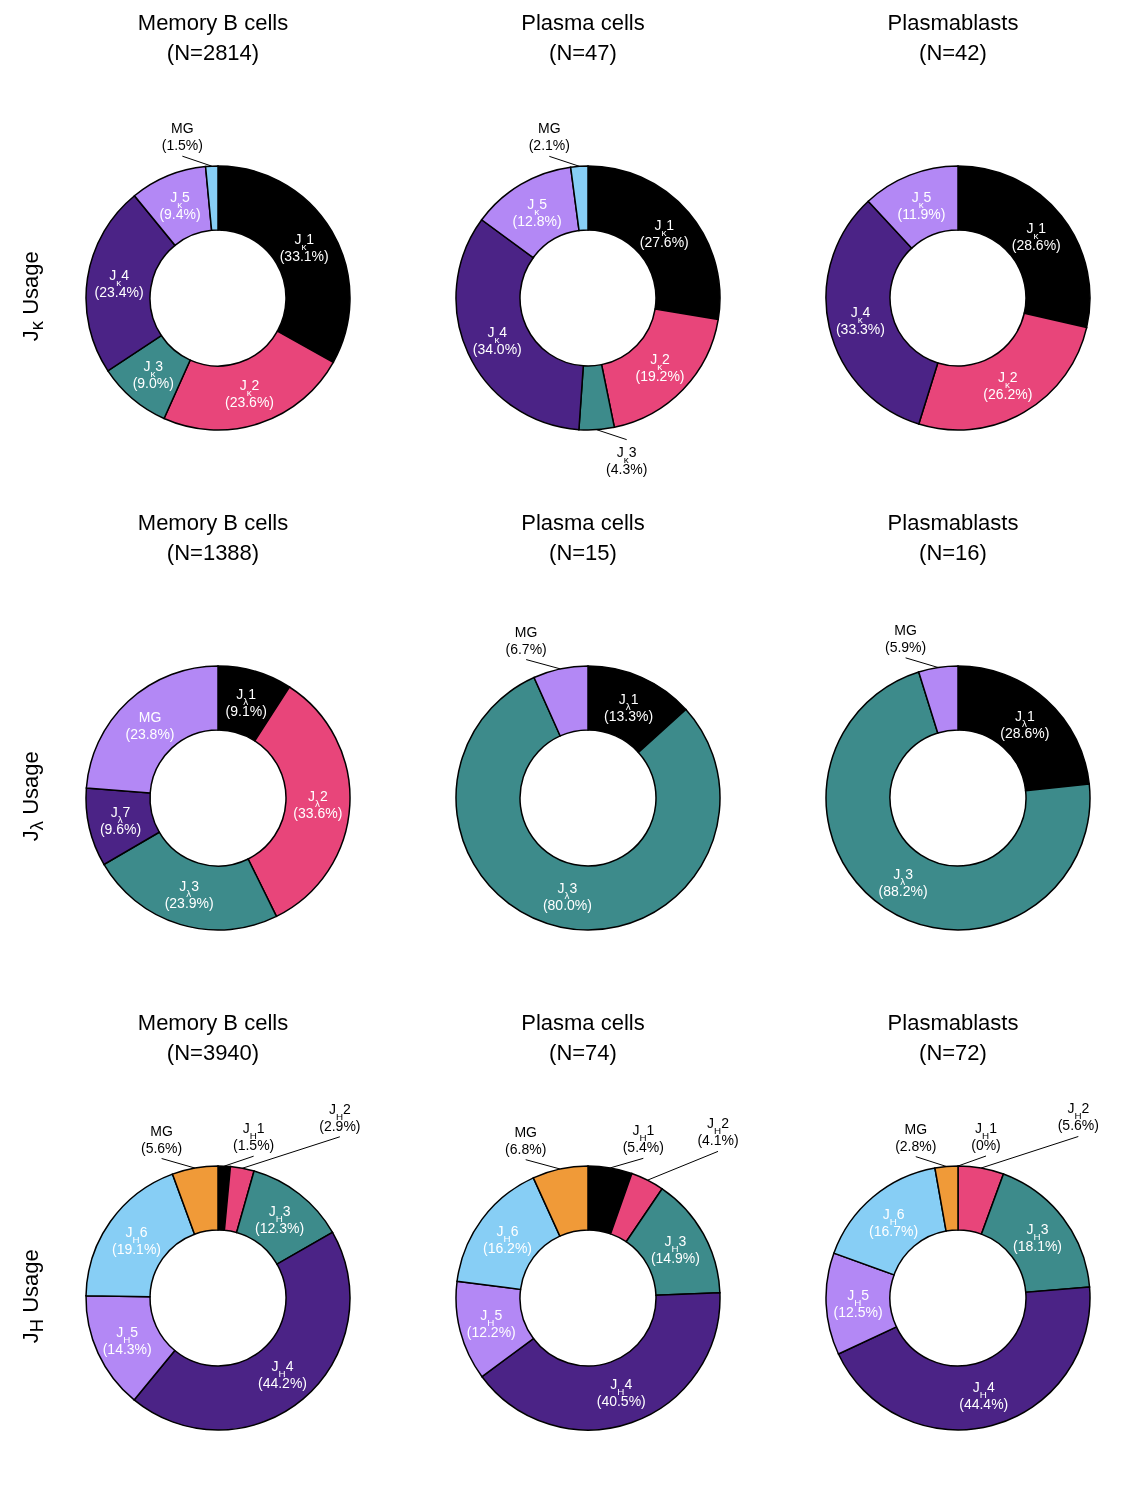 This screenshot has height=1491, width=1124. What do you see at coordinates (953, 53) in the screenshot?
I see `chart-subtitle: (N=42)` at bounding box center [953, 53].